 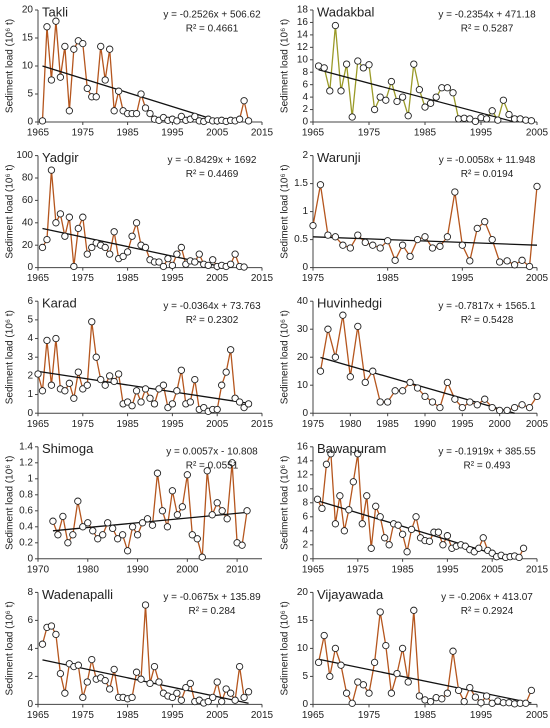 What do you see at coordinates (30, 338) in the screenshot?
I see `y-tick-label: 4` at bounding box center [30, 338].